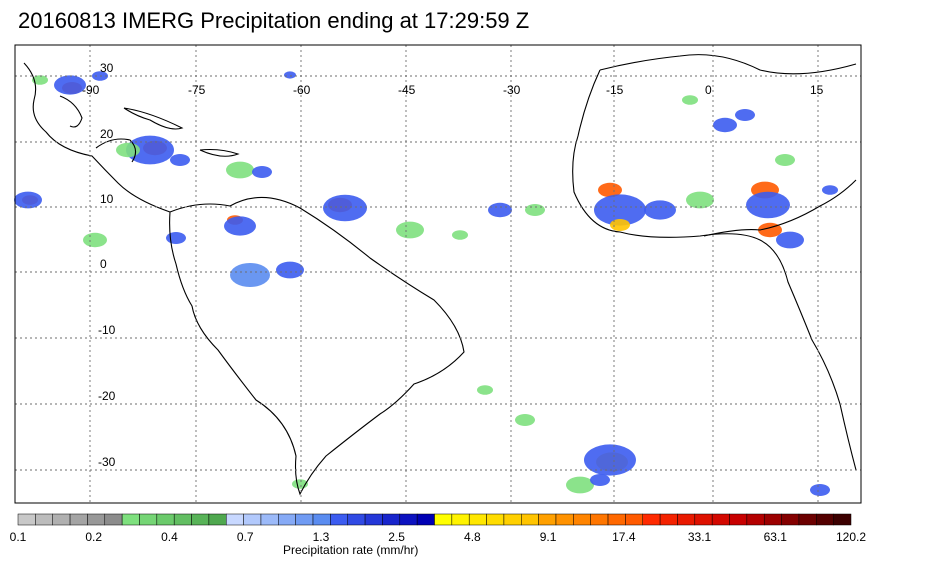  What do you see at coordinates (245, 537) in the screenshot?
I see `colorbar-label: 0.7` at bounding box center [245, 537].